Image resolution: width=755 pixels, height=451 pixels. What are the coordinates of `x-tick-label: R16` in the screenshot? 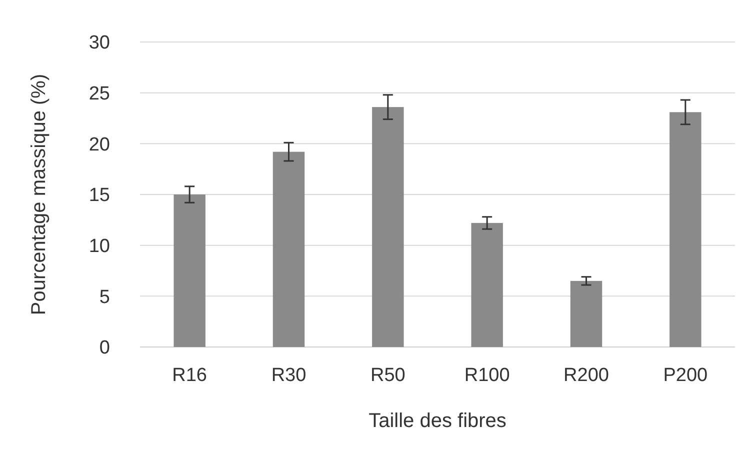 It's located at (190, 375).